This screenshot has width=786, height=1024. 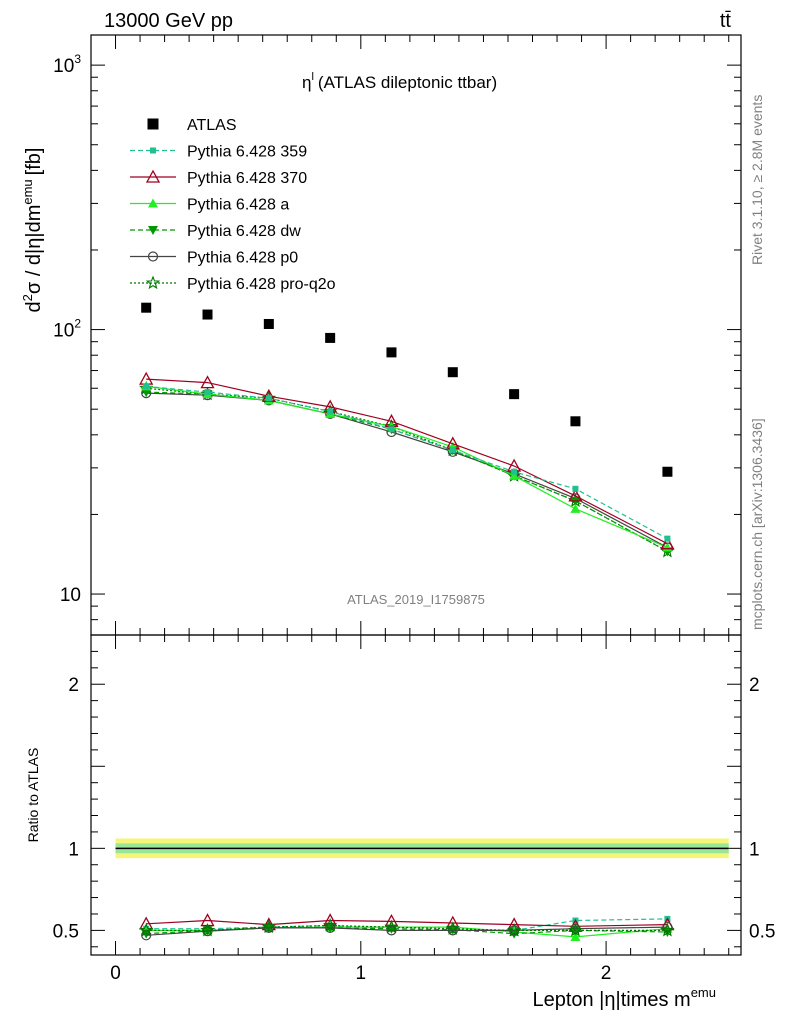 What do you see at coordinates (726, 21) in the screenshot?
I see `process-label: tt̄` at bounding box center [726, 21].